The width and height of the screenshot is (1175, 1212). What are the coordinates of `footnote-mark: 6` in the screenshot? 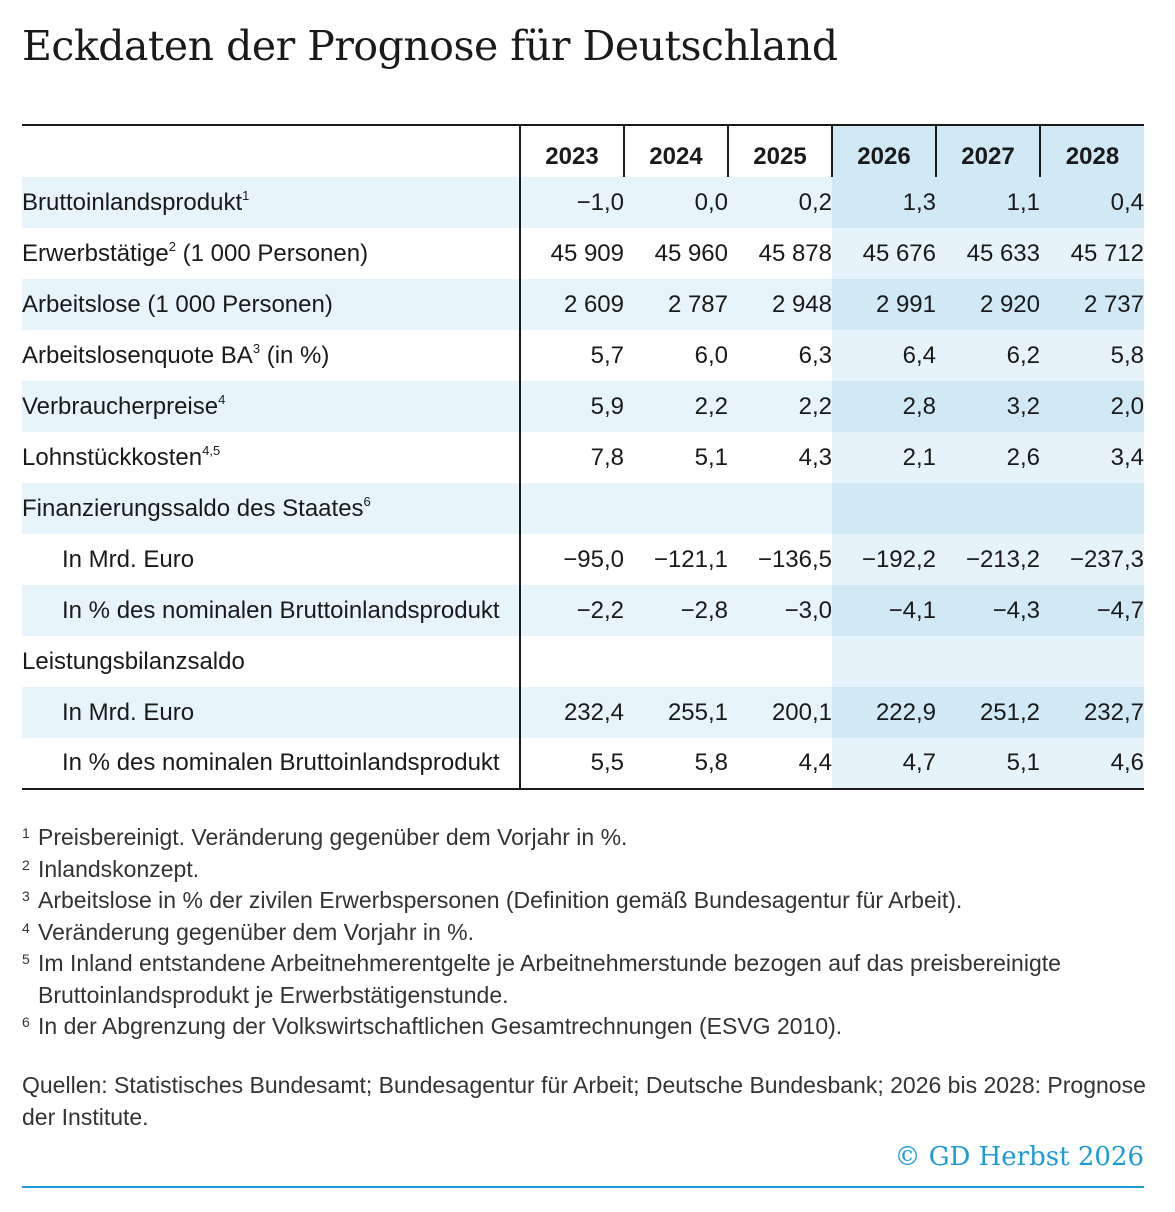 It's located at (26, 1022).